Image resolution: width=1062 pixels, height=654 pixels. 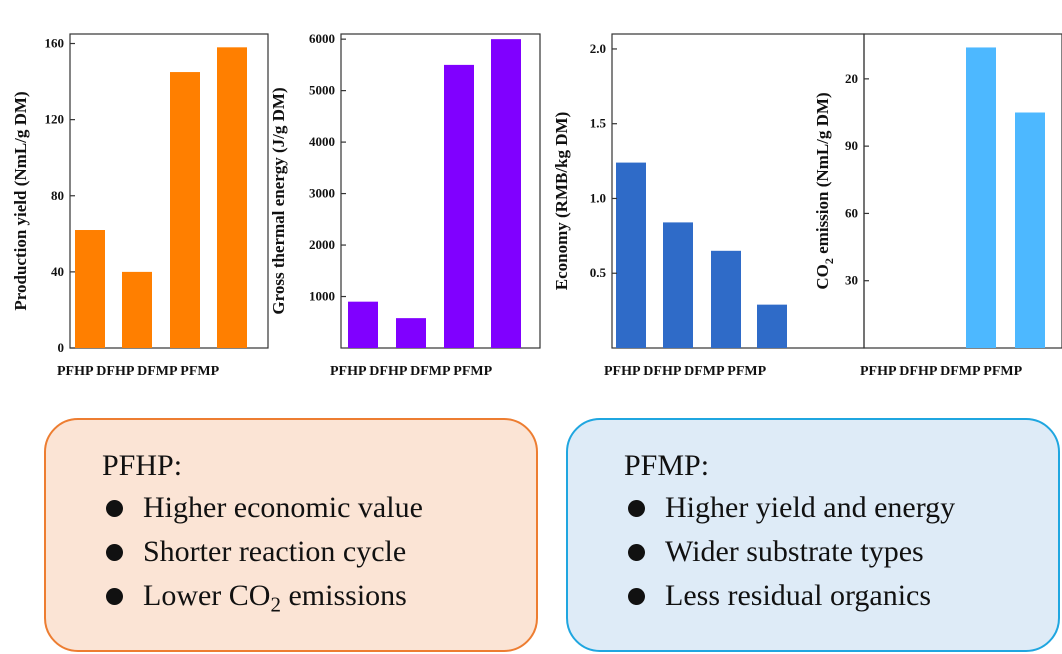 What do you see at coordinates (20, 200) in the screenshot?
I see `y-axis-label: Production yield (NmL/g DM)` at bounding box center [20, 200].